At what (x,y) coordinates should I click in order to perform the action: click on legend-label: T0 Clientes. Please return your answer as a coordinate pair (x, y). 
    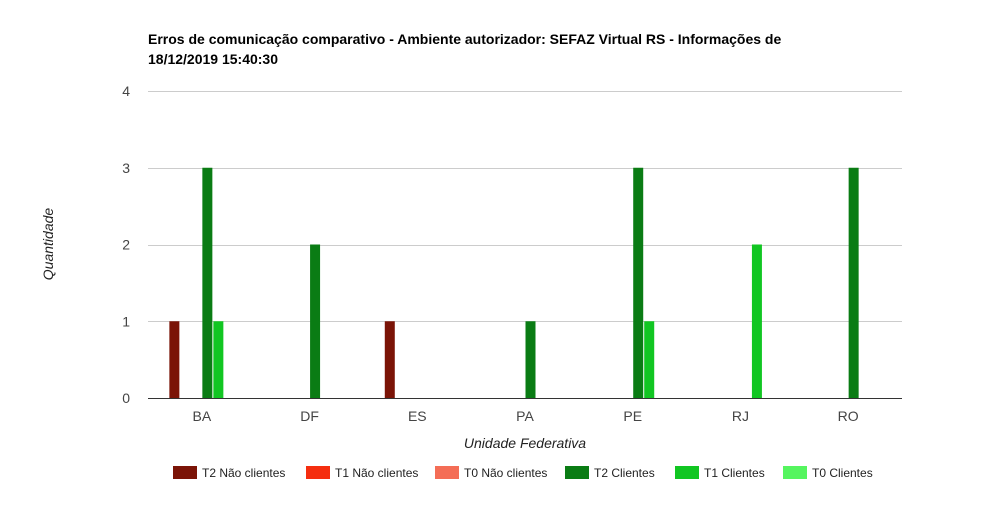
    Looking at the image, I should click on (842, 473).